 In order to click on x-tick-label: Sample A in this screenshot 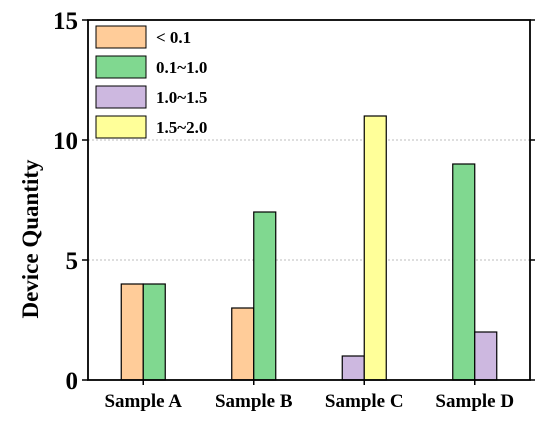, I will do `click(143, 401)`.